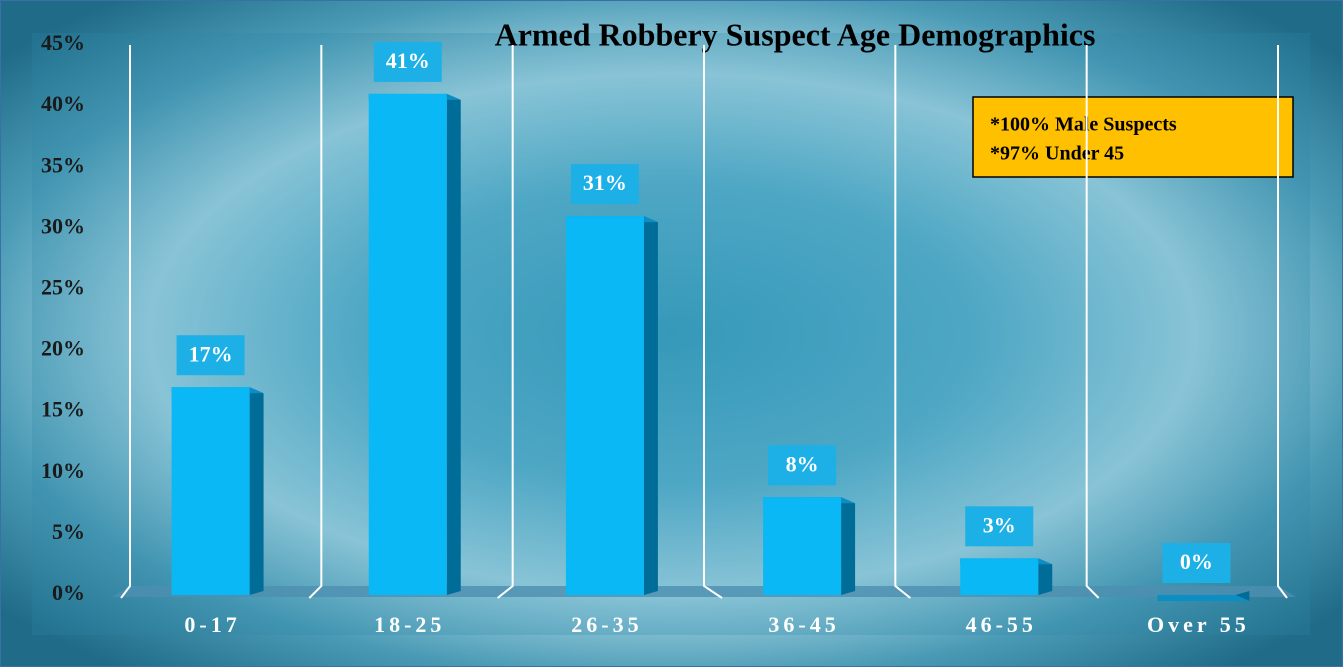  What do you see at coordinates (803, 624) in the screenshot?
I see `x-tick-label: 36-45` at bounding box center [803, 624].